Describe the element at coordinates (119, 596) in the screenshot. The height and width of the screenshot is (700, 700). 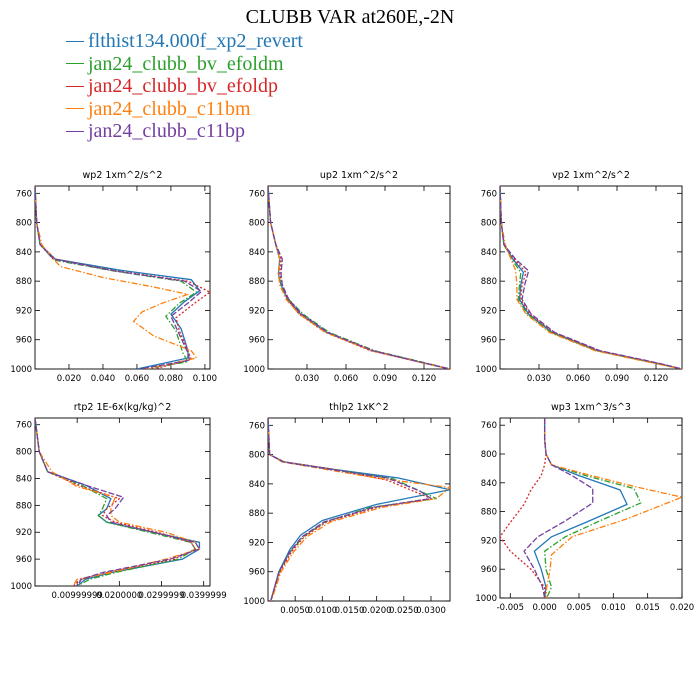
I see `x-tick-label: 0.0200000` at that location.